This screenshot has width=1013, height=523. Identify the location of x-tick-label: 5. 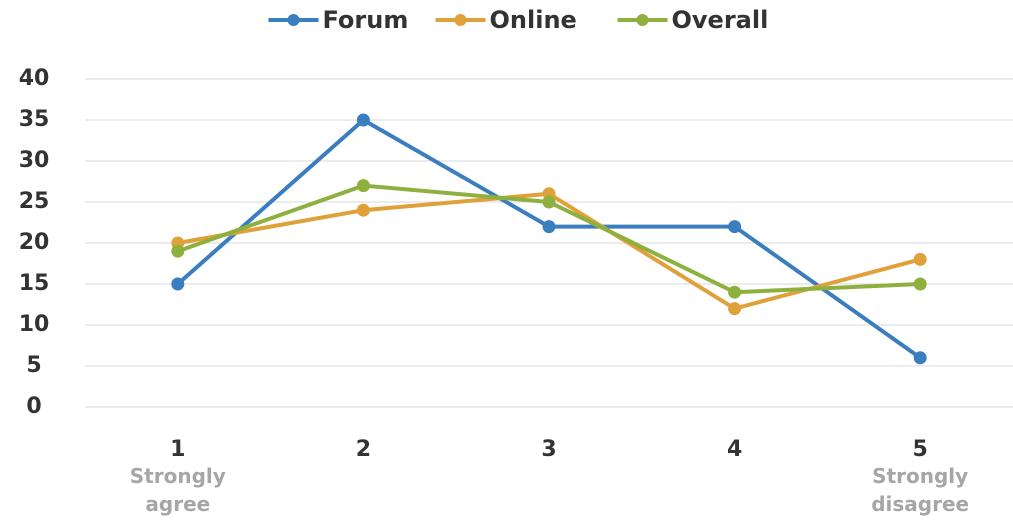
(920, 449).